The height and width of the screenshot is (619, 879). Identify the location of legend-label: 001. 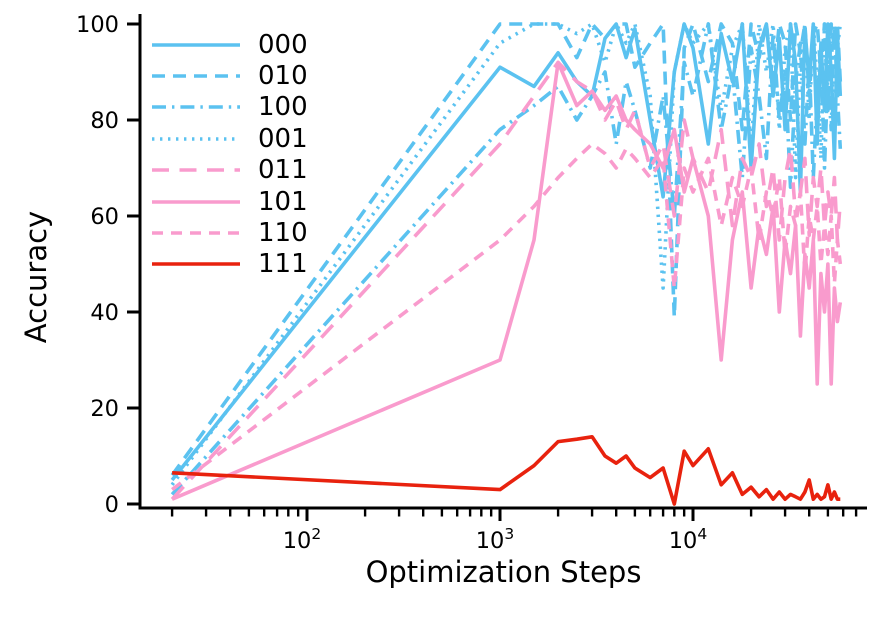
(283, 138).